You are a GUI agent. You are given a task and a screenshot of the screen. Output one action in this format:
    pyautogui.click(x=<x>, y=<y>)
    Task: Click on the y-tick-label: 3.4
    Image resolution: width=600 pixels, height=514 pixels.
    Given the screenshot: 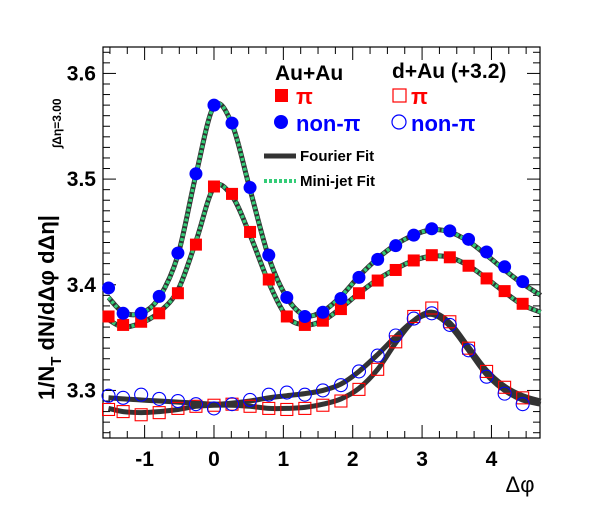 What is the action you would take?
    pyautogui.click(x=82, y=285)
    